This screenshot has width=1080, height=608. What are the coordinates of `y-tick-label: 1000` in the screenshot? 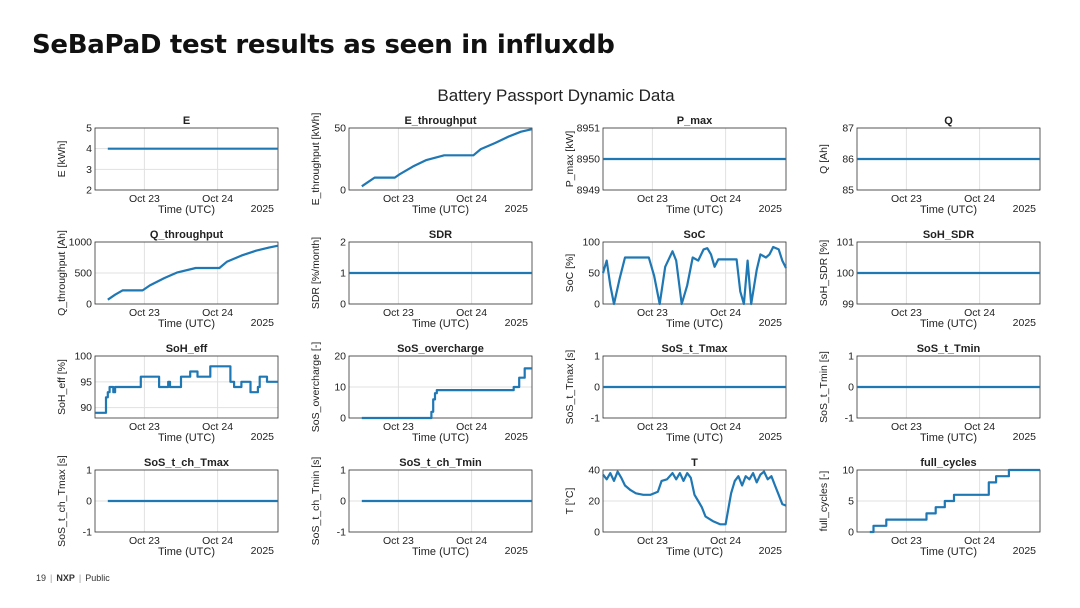 It's located at (81, 243).